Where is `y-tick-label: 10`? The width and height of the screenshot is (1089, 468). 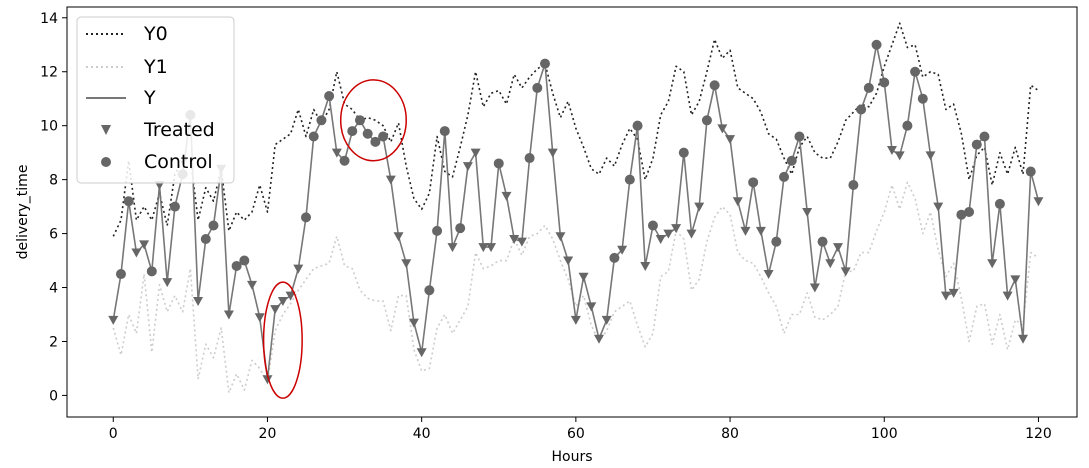
y-tick-label: 10 is located at coordinates (49, 127).